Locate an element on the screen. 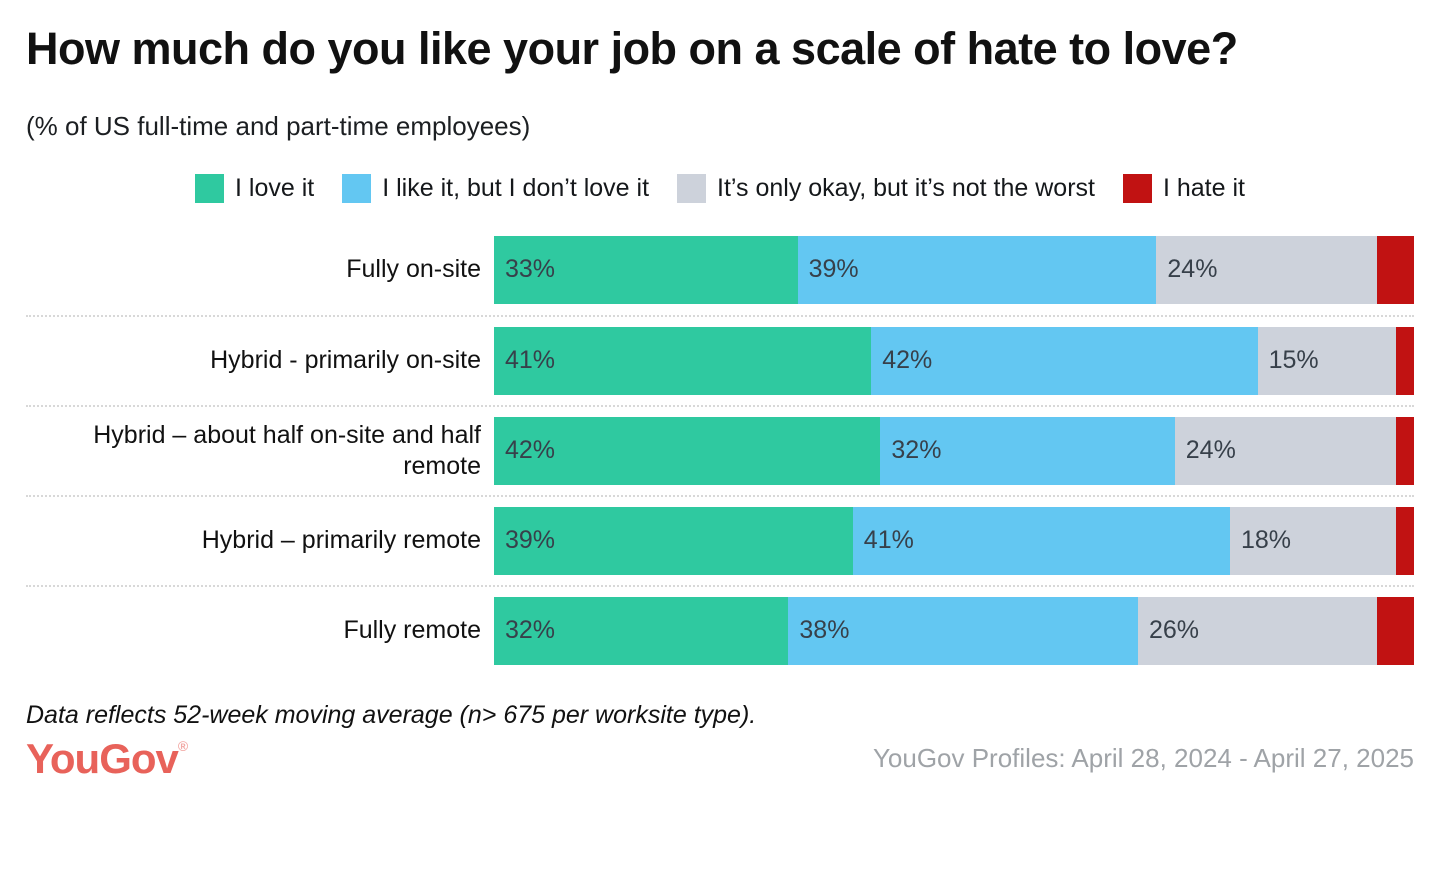 This screenshot has width=1440, height=884. legend-item: I like it, but I don’t love it is located at coordinates (496, 188).